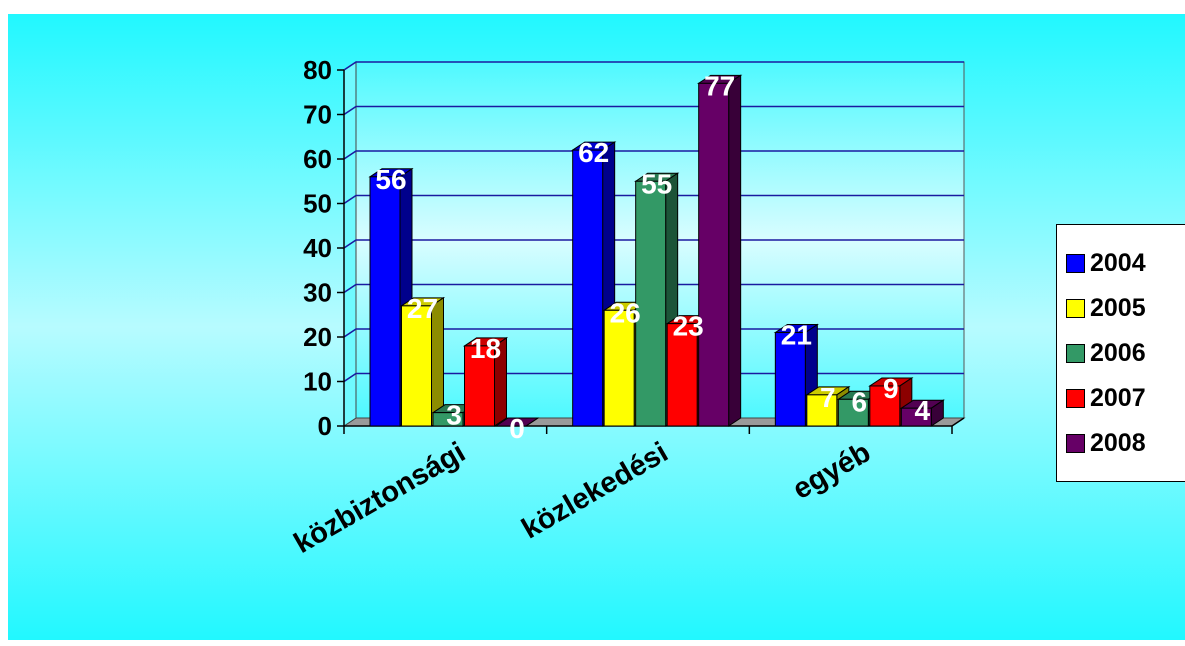 The height and width of the screenshot is (646, 1185). Describe the element at coordinates (1118, 263) in the screenshot. I see `legend-label: 2004` at that location.